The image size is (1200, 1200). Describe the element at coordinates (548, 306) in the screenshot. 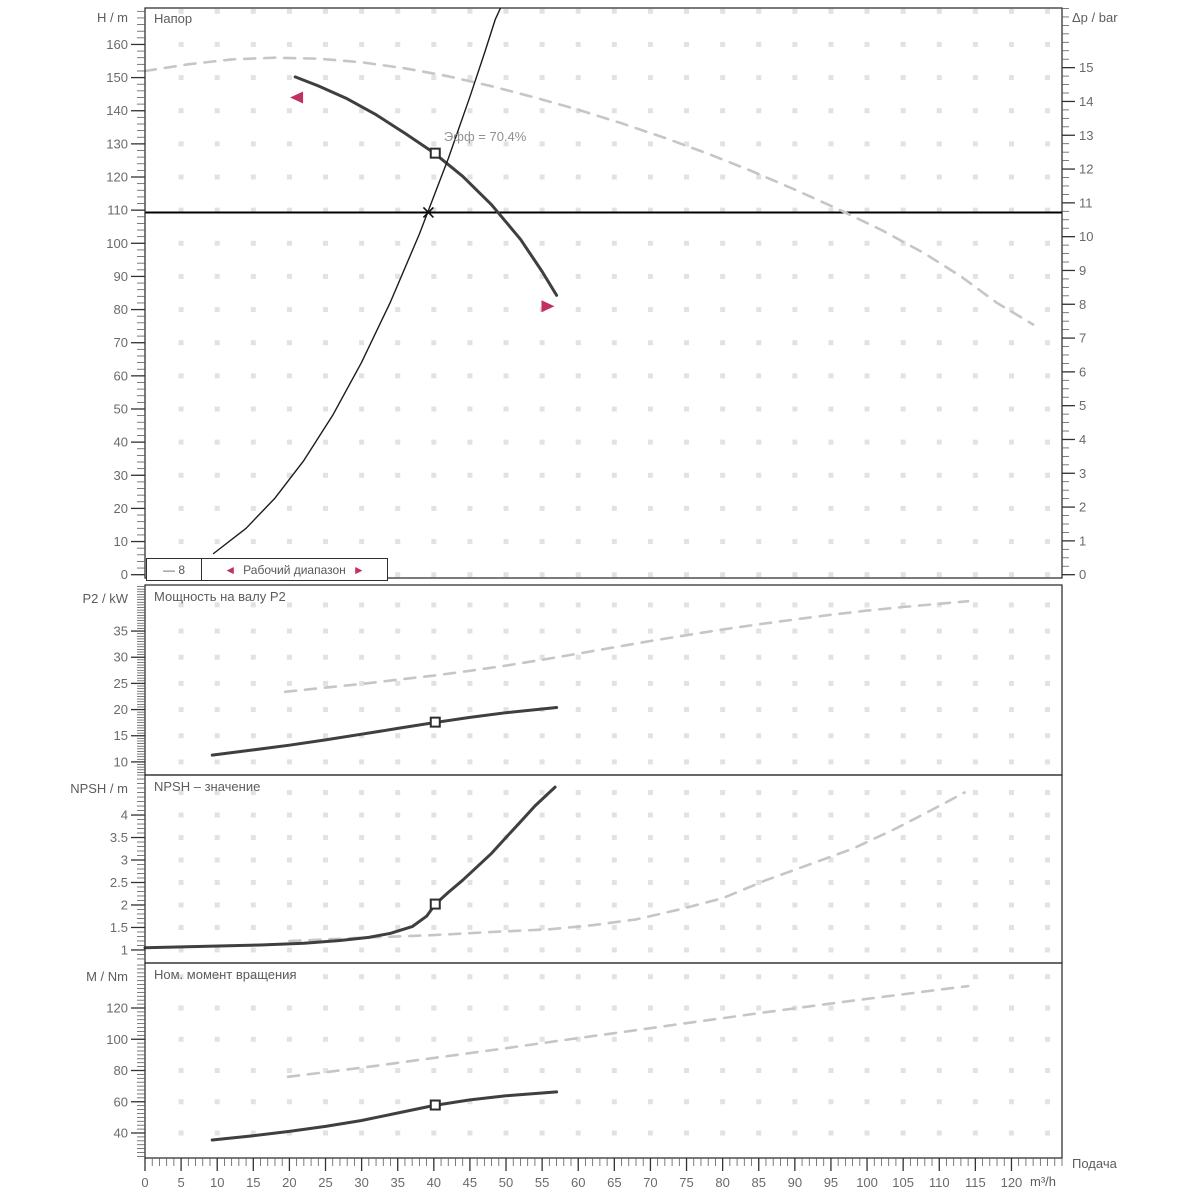

I see `range-max-arrow` at that location.